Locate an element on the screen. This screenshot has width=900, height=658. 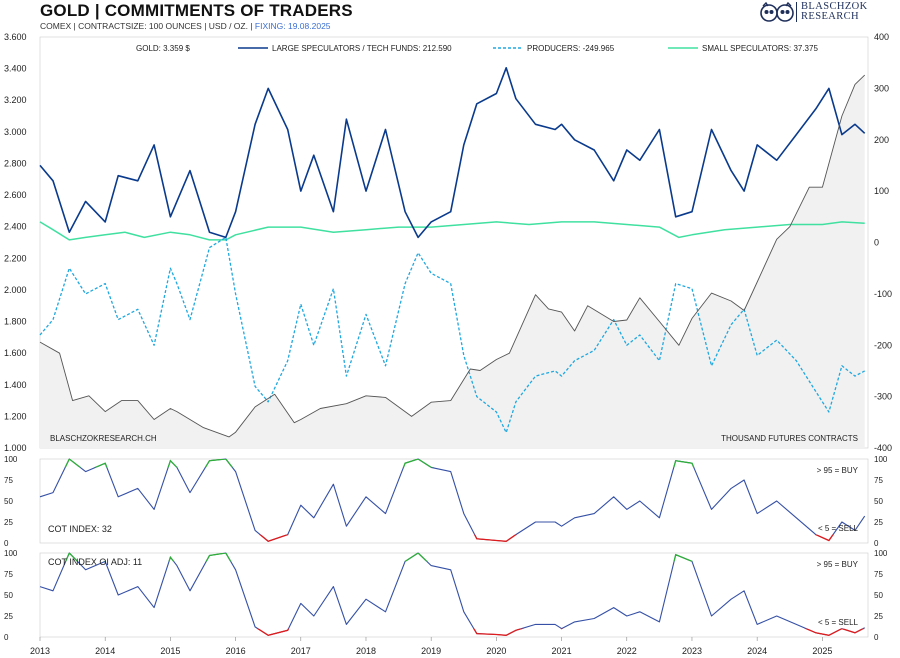
y-left-tick-label: 3.400 is located at coordinates (15, 69).